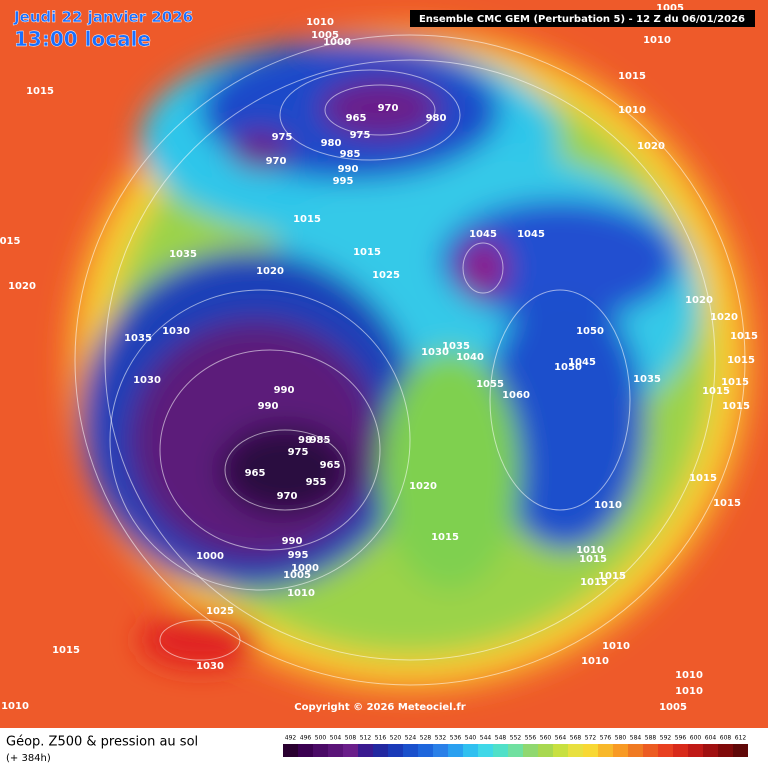  Describe the element at coordinates (471, 738) in the screenshot. I see `colorbar-tick-label: 540` at that location.